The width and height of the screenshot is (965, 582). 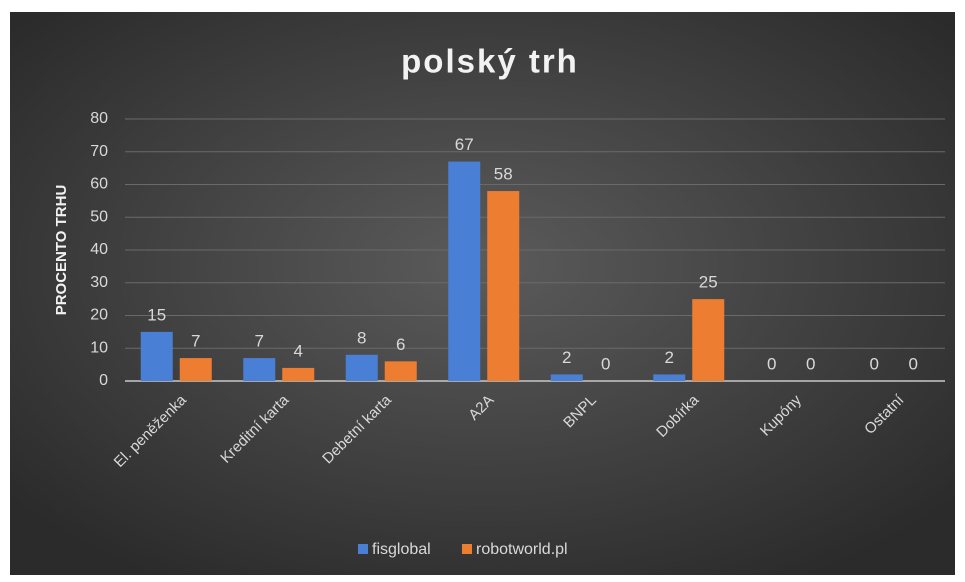 What do you see at coordinates (400, 344) in the screenshot?
I see `data-label: 6` at bounding box center [400, 344].